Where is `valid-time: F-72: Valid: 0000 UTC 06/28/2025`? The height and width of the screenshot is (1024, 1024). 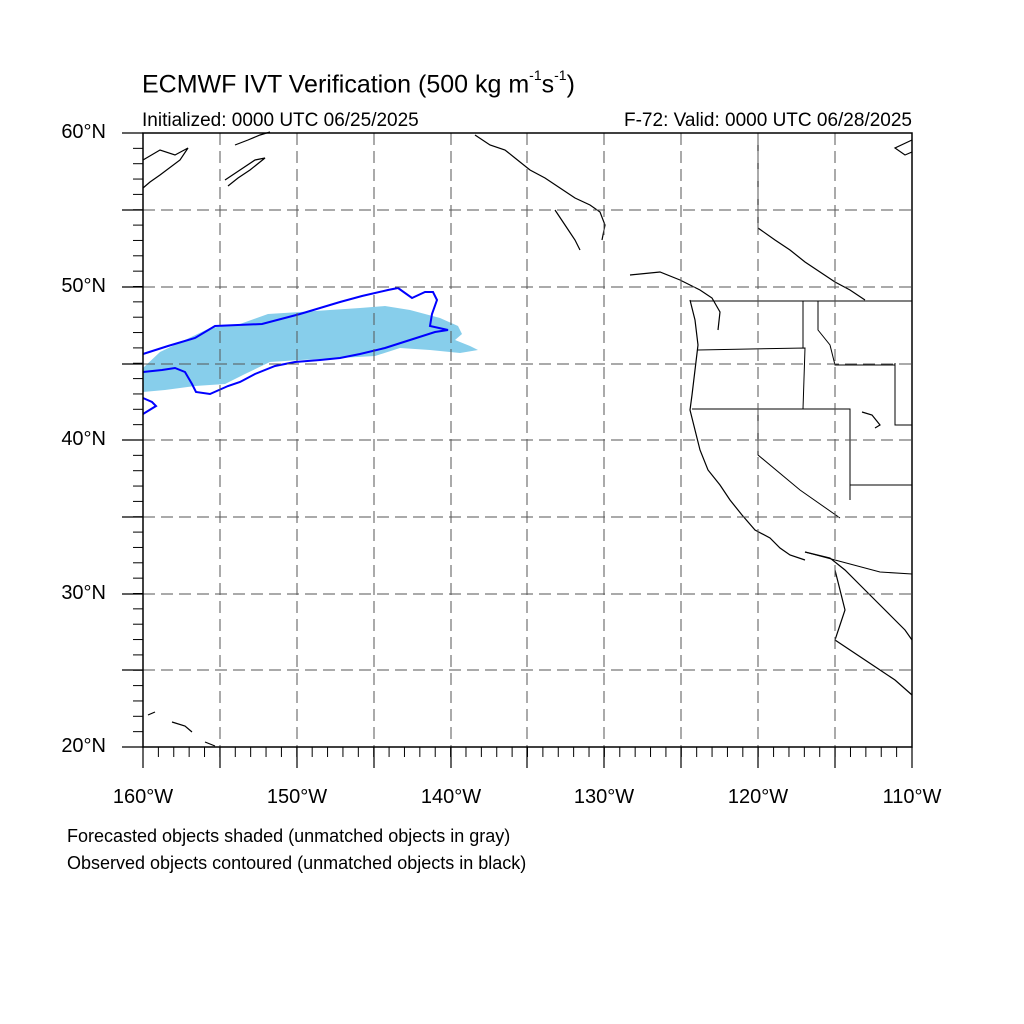 valid-time: F-72: Valid: 0000 UTC 06/28/2025 is located at coordinates (768, 120).